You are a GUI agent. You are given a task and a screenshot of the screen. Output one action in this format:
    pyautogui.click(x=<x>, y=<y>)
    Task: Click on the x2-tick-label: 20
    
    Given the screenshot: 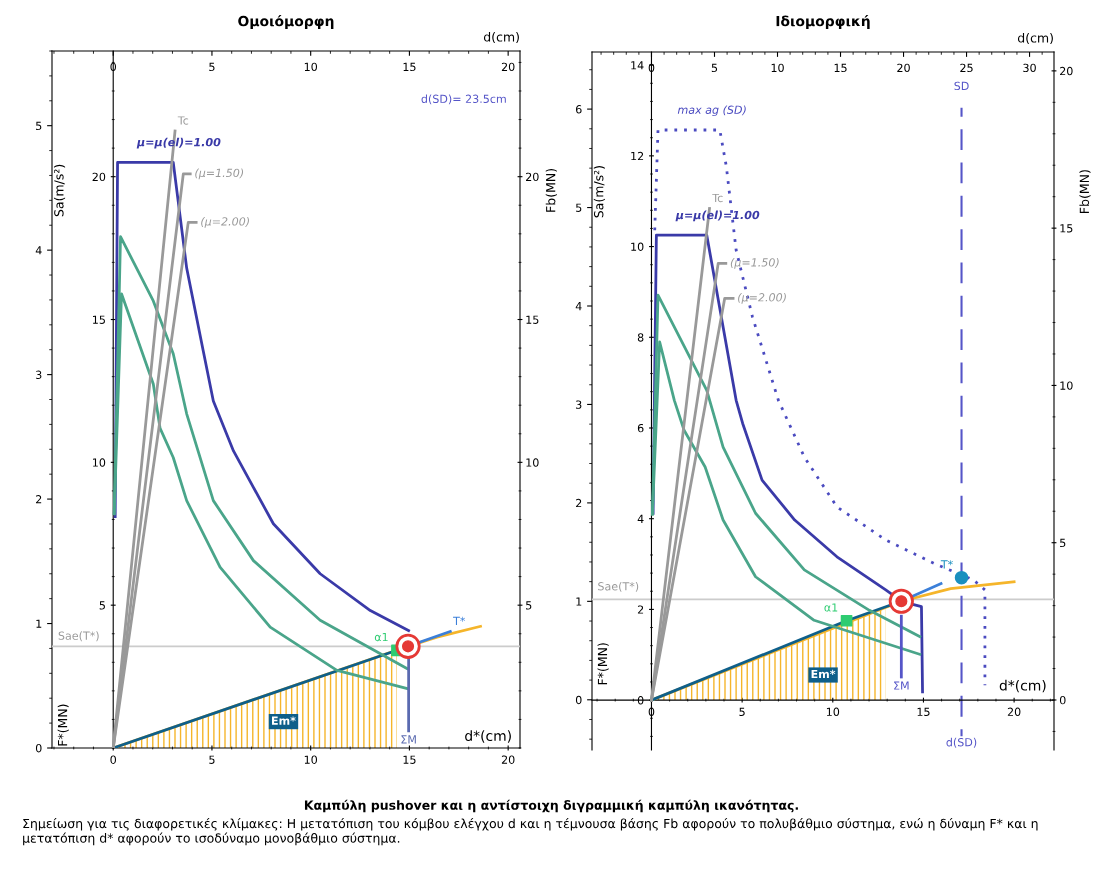 What is the action you would take?
    pyautogui.click(x=508, y=759)
    